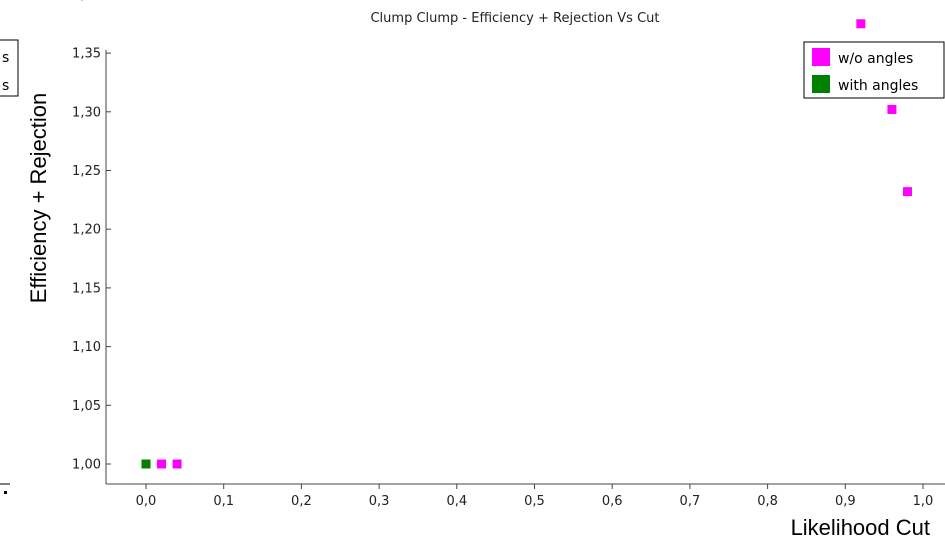 The width and height of the screenshot is (945, 543). I want to click on x-tick-label: 0,6, so click(612, 501).